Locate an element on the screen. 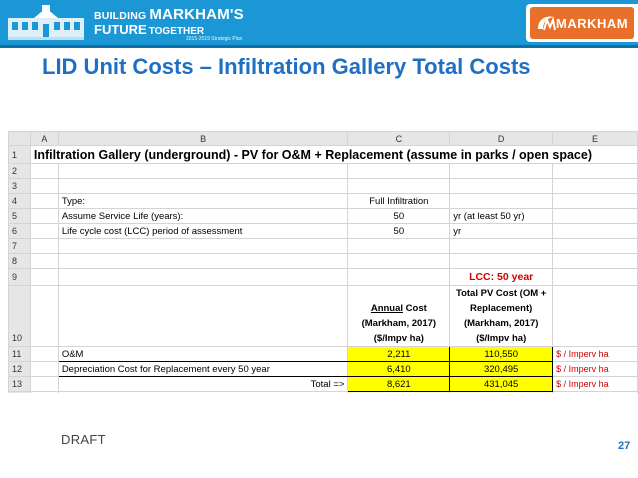  om-total-pv-cost: 110,550 is located at coordinates (501, 354).